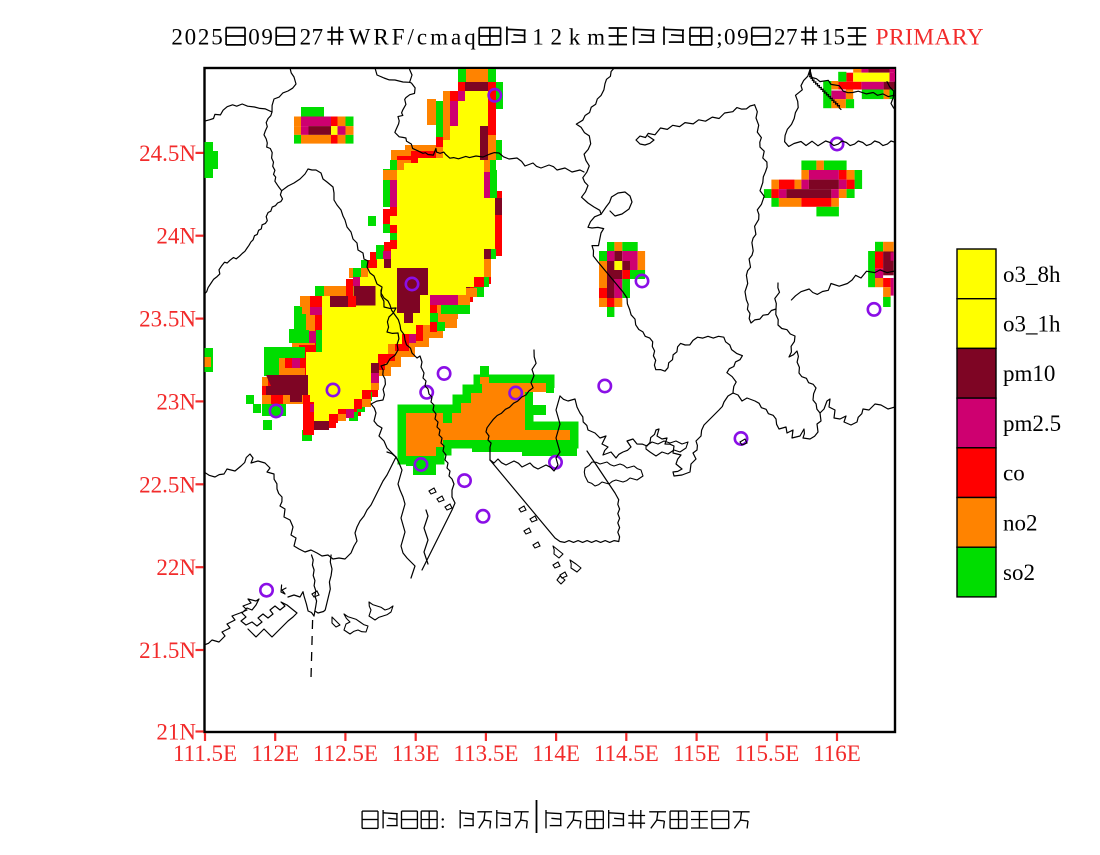  I want to click on svg-text: 21.5N, so click(167, 650).